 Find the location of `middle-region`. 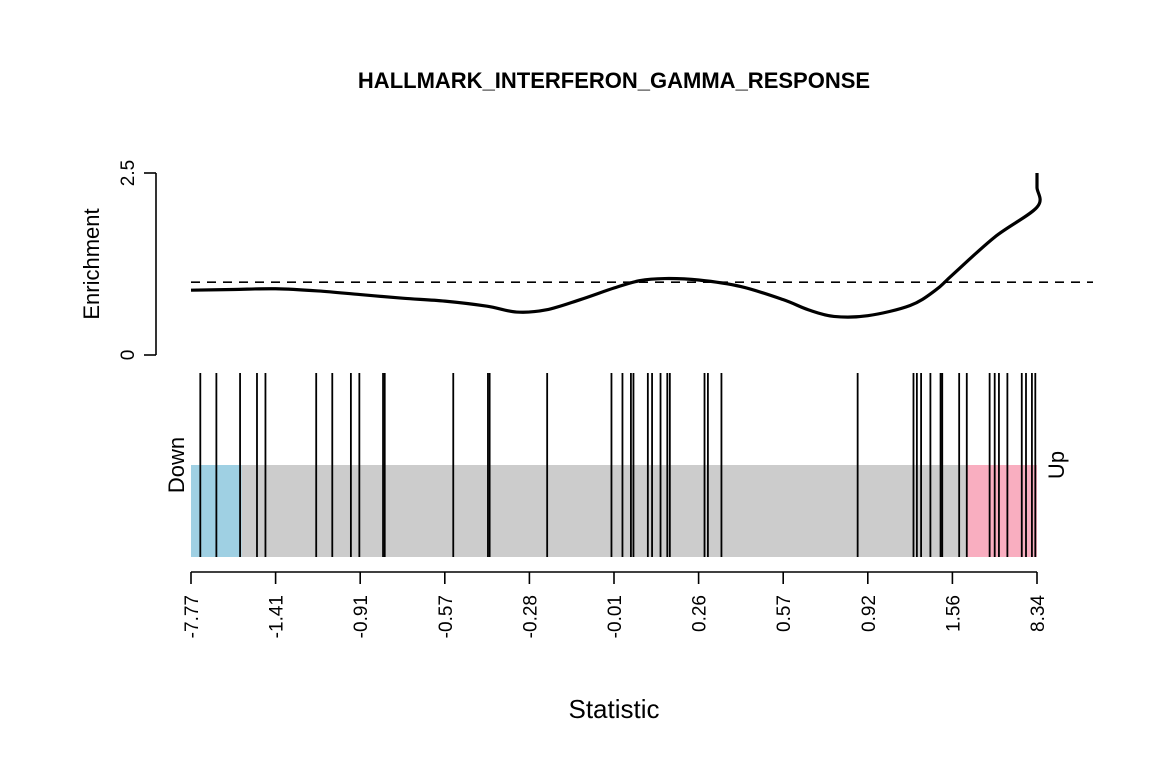

middle-region is located at coordinates (604, 511).